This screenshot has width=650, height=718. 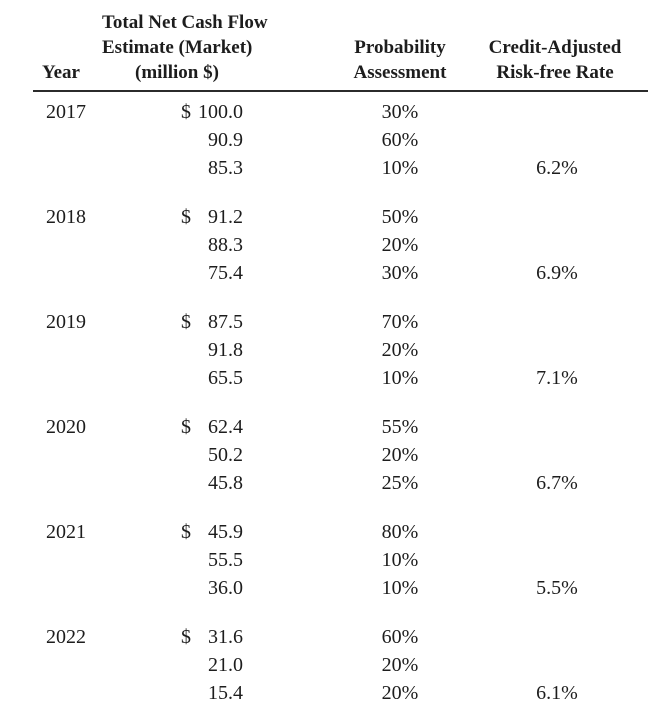 I want to click on year-block-2019: 2019 $ 87.5 70% 91.8 20%, so click(x=325, y=350).